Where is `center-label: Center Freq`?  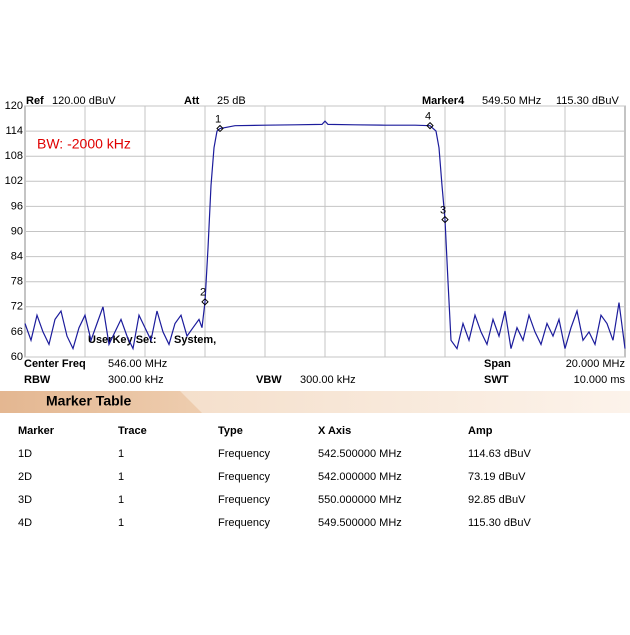
center-label: Center Freq is located at coordinates (55, 364).